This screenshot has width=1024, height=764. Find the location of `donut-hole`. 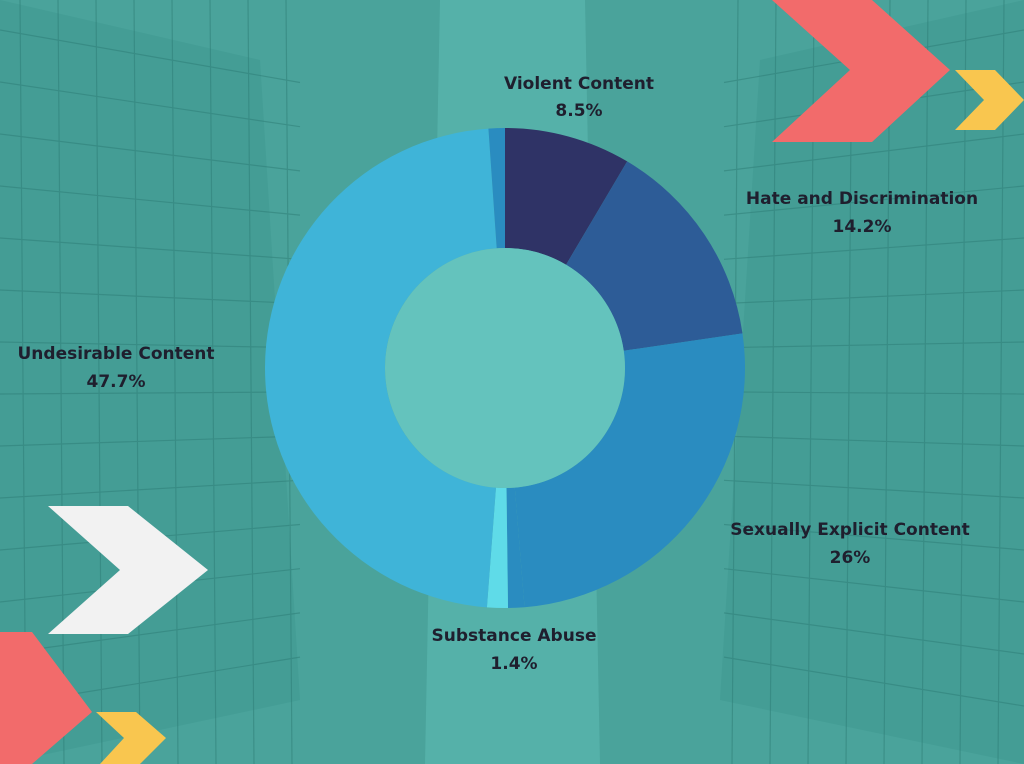

donut-hole is located at coordinates (505, 368).